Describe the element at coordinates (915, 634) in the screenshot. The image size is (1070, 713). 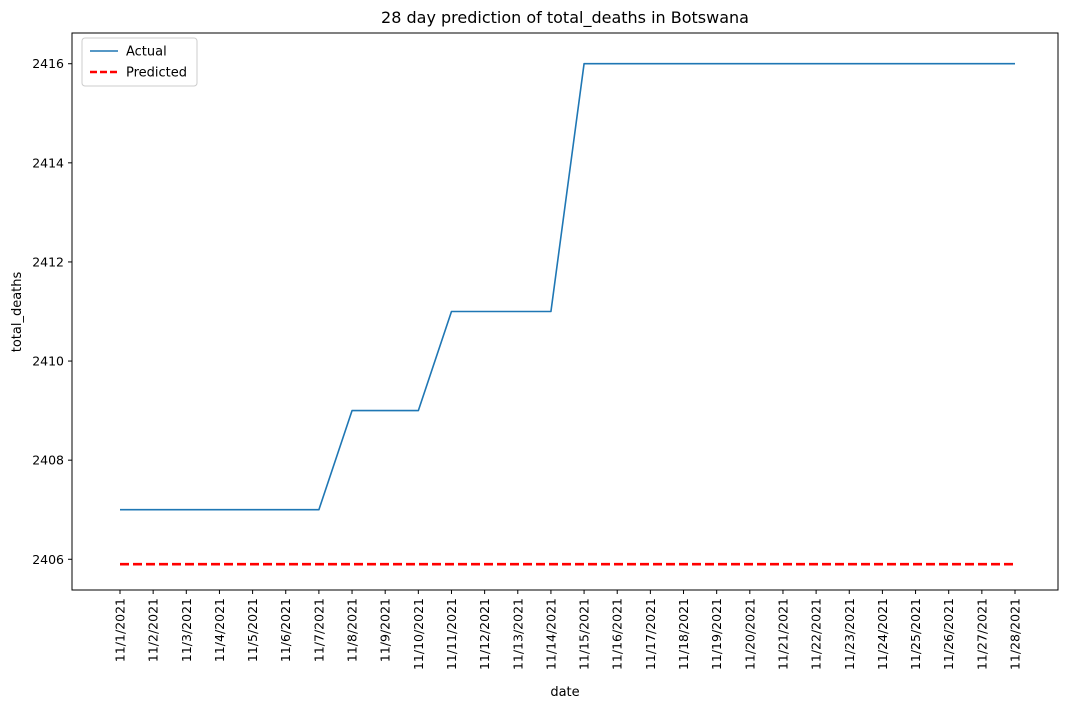
I see `x-tick-label: 11/25/2021` at that location.